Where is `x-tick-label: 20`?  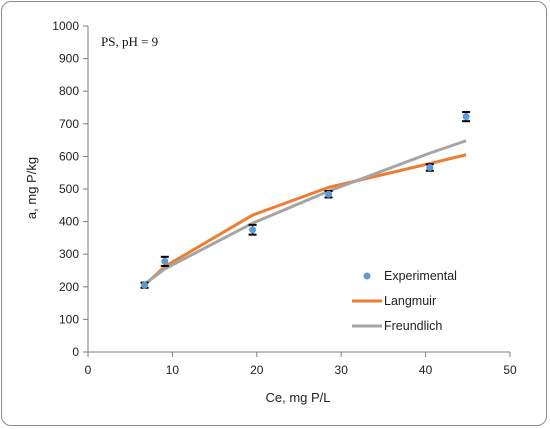 x-tick-label: 20 is located at coordinates (257, 370).